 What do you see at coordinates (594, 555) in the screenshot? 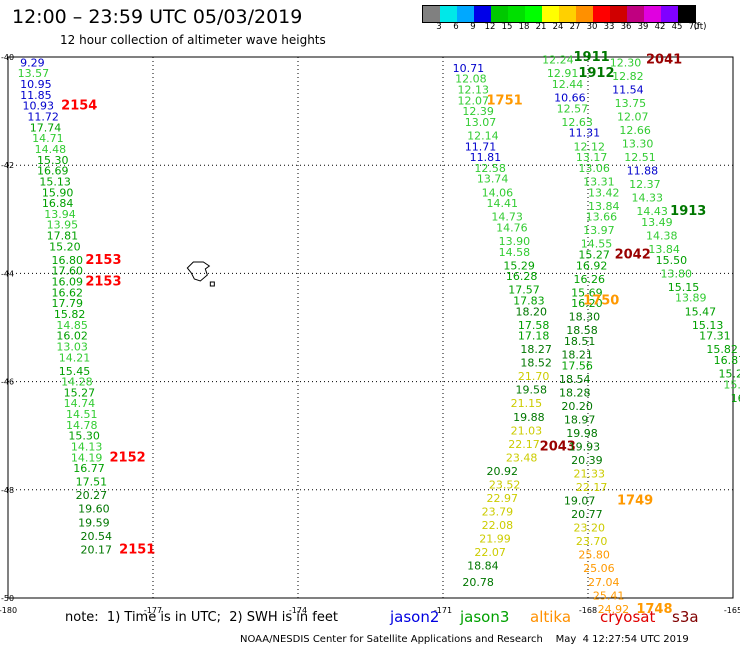
I see `wave-height-label: 25.80` at bounding box center [594, 555].